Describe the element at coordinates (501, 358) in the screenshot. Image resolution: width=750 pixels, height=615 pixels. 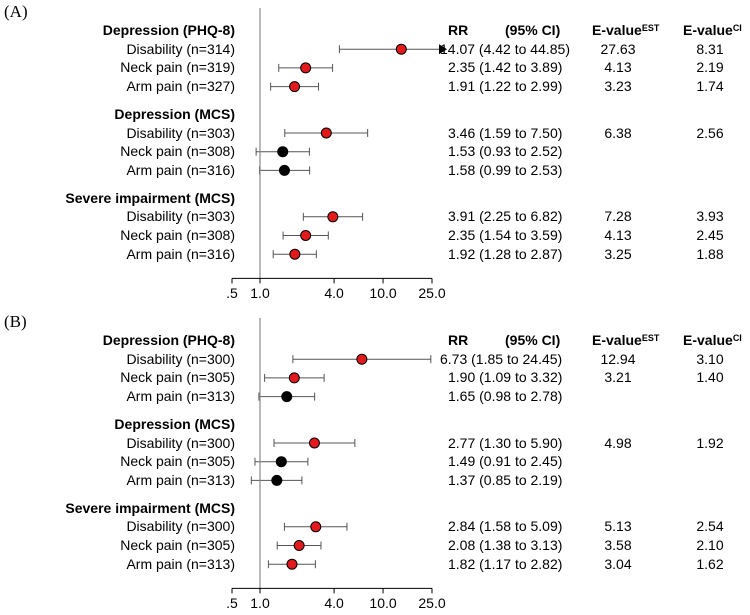
I see `rr-ci-text: 6.73 (1.85 to 24.45)` at that location.